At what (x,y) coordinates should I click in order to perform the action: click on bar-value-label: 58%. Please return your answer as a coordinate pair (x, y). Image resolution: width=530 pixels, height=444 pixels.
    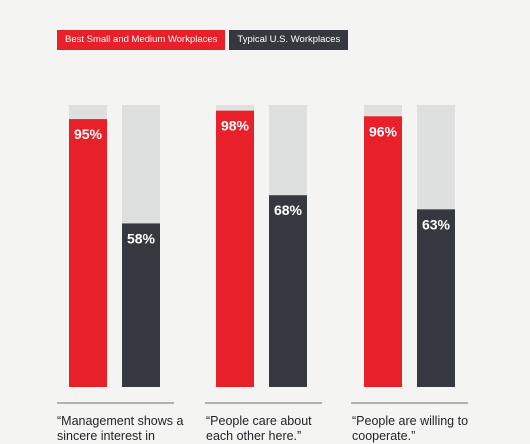
    Looking at the image, I should click on (141, 238).